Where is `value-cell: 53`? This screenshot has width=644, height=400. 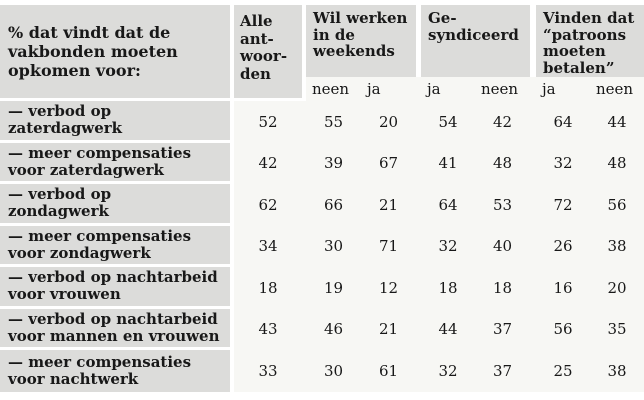
value-cell: 53 is located at coordinates (502, 204).